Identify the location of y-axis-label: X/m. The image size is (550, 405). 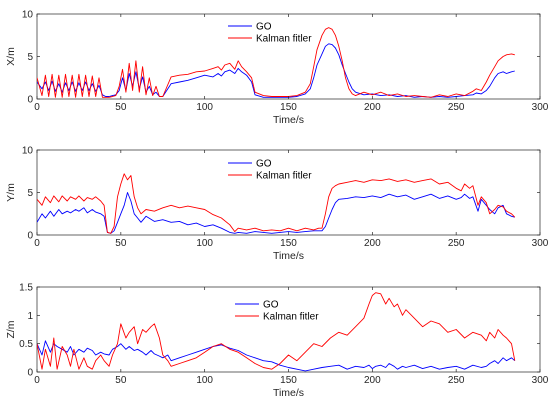
(11, 56).